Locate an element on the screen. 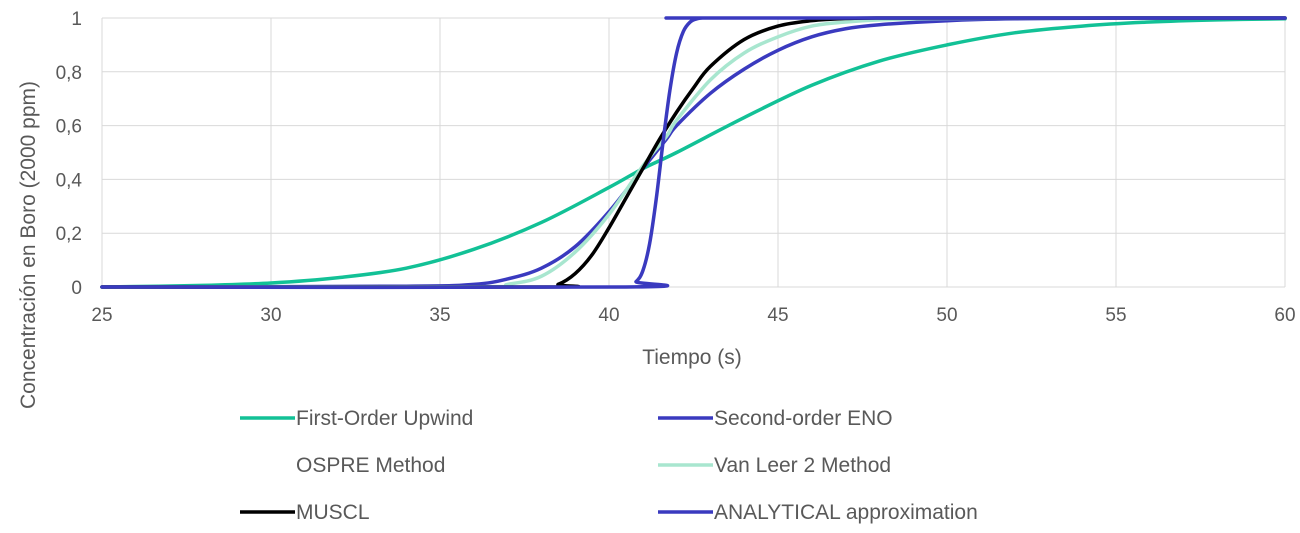 Image resolution: width=1300 pixels, height=533 pixels. y-tick-label: 0,8 is located at coordinates (69, 73).